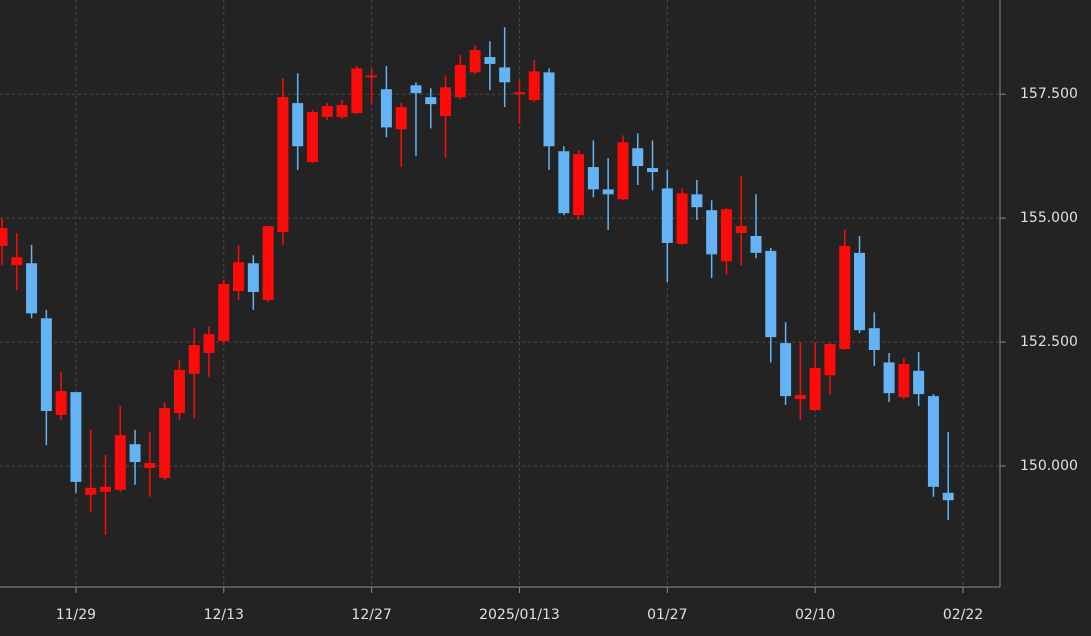 This screenshot has height=636, width=1091. Describe the element at coordinates (1049, 94) in the screenshot. I see `y-tick-label: 157.500` at that location.